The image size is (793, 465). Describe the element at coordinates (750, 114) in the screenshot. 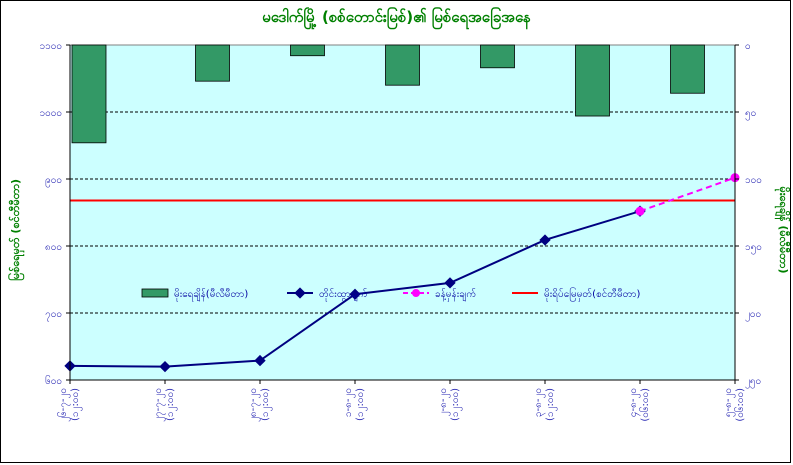

I see `y-tick-label-right: ၅၀` at that location.